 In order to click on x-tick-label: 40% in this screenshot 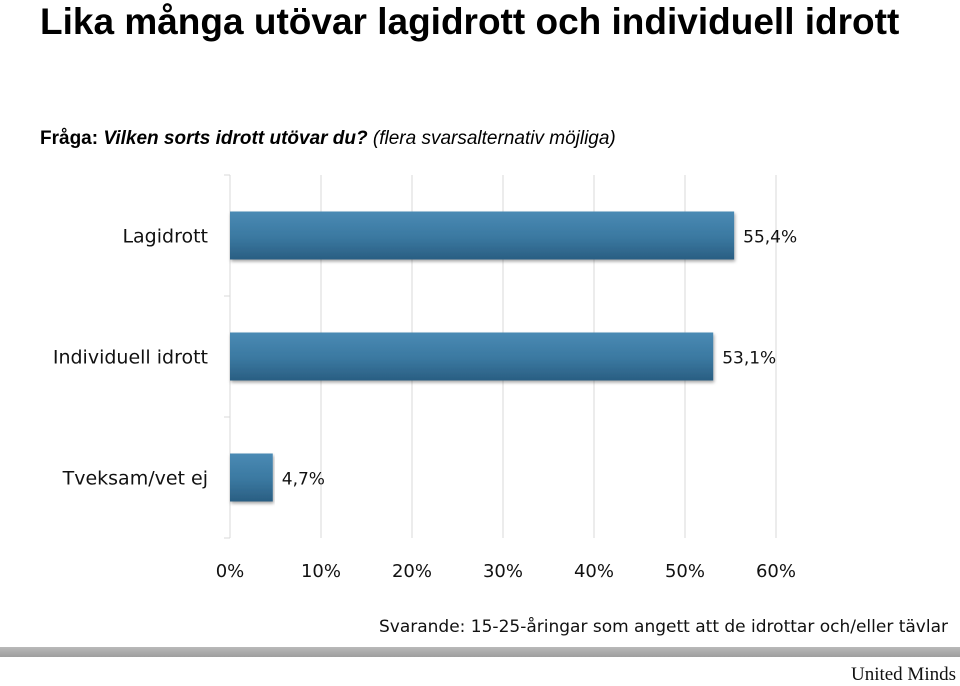, I will do `click(594, 571)`.